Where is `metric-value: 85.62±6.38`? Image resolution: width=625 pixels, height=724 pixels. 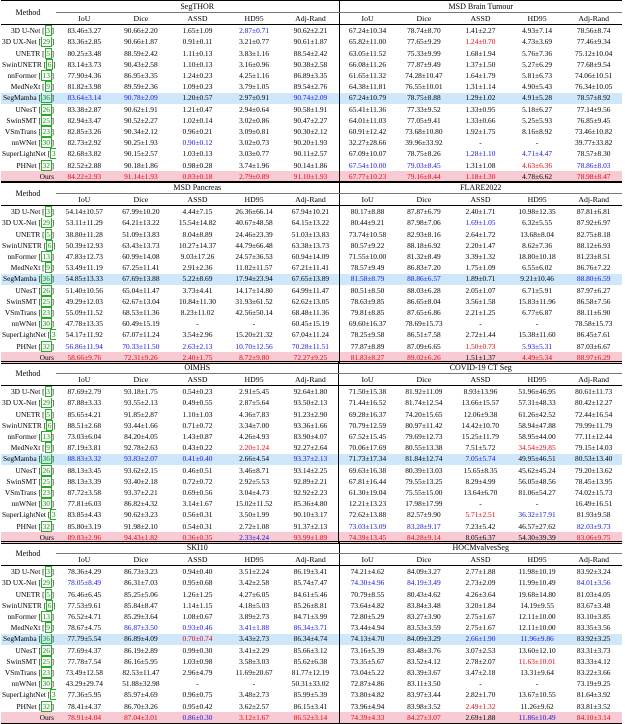 metric-value: 85.62±6.38 is located at coordinates (310, 661).